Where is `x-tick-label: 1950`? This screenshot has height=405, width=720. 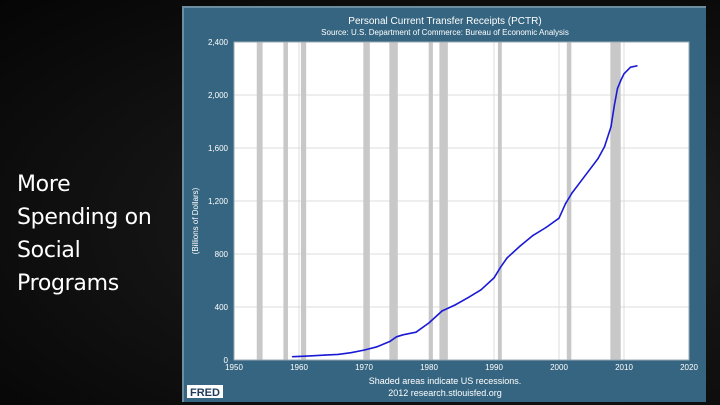 x-tick-label: 1950 is located at coordinates (234, 367).